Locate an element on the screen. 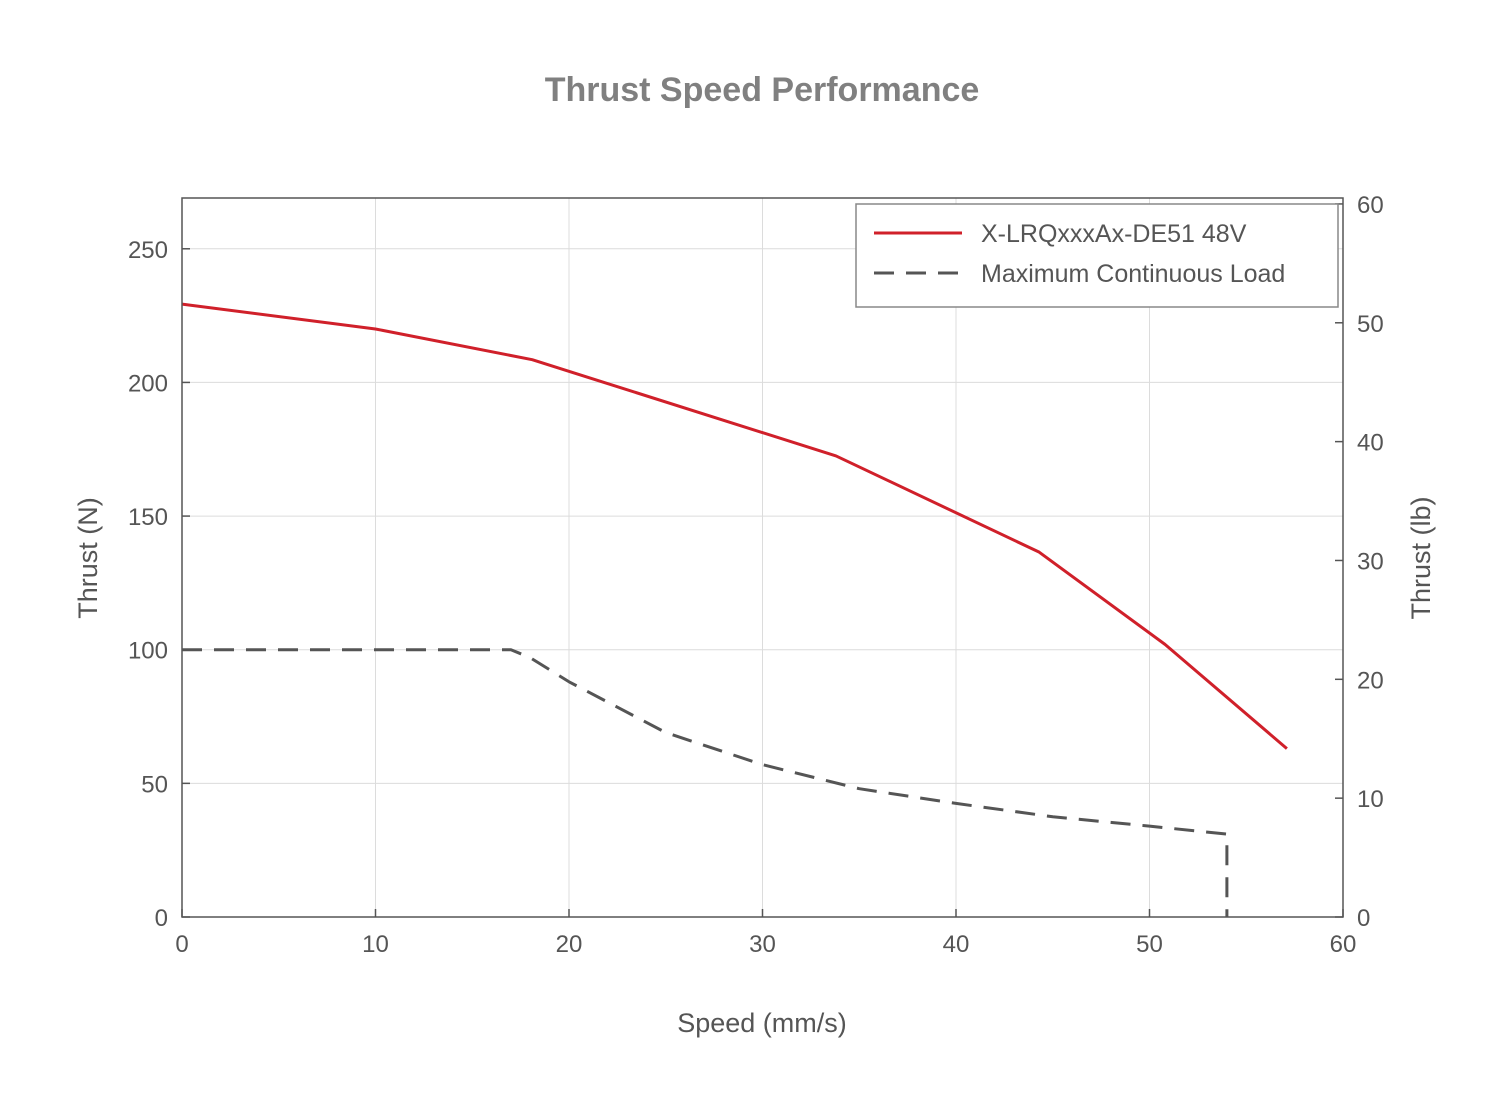 The height and width of the screenshot is (1118, 1510). y-tick-label: 50 is located at coordinates (154, 784).